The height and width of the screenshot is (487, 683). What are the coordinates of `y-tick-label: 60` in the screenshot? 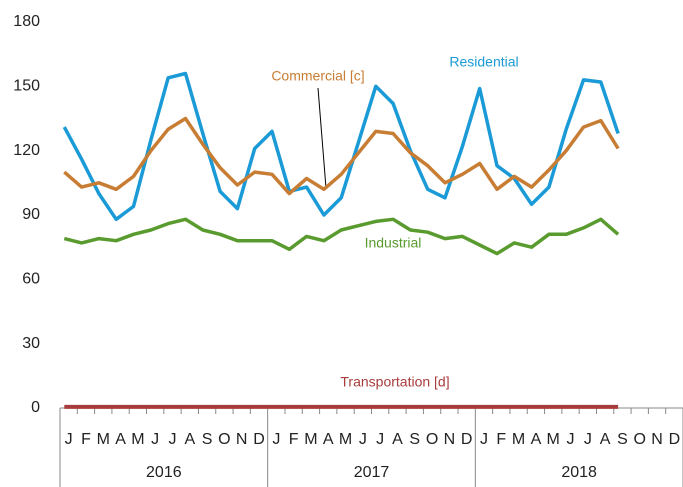 It's located at (31, 279).